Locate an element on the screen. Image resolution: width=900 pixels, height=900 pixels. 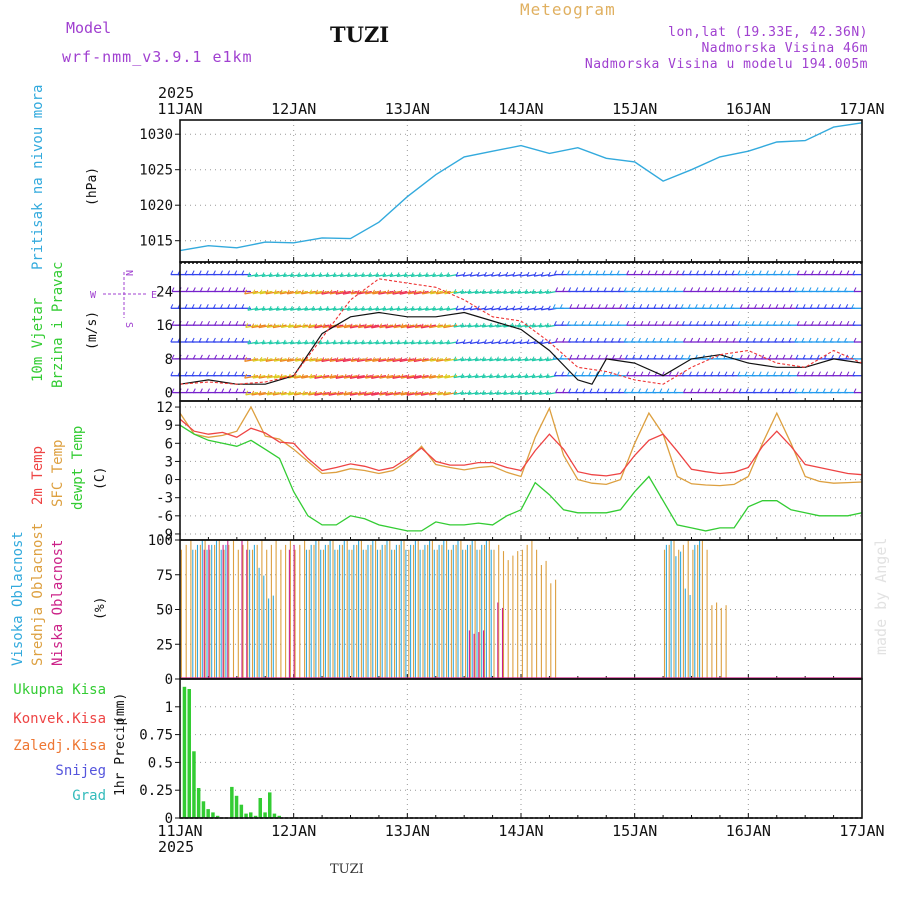
ytick-label: 0 is located at coordinates (169, 394).